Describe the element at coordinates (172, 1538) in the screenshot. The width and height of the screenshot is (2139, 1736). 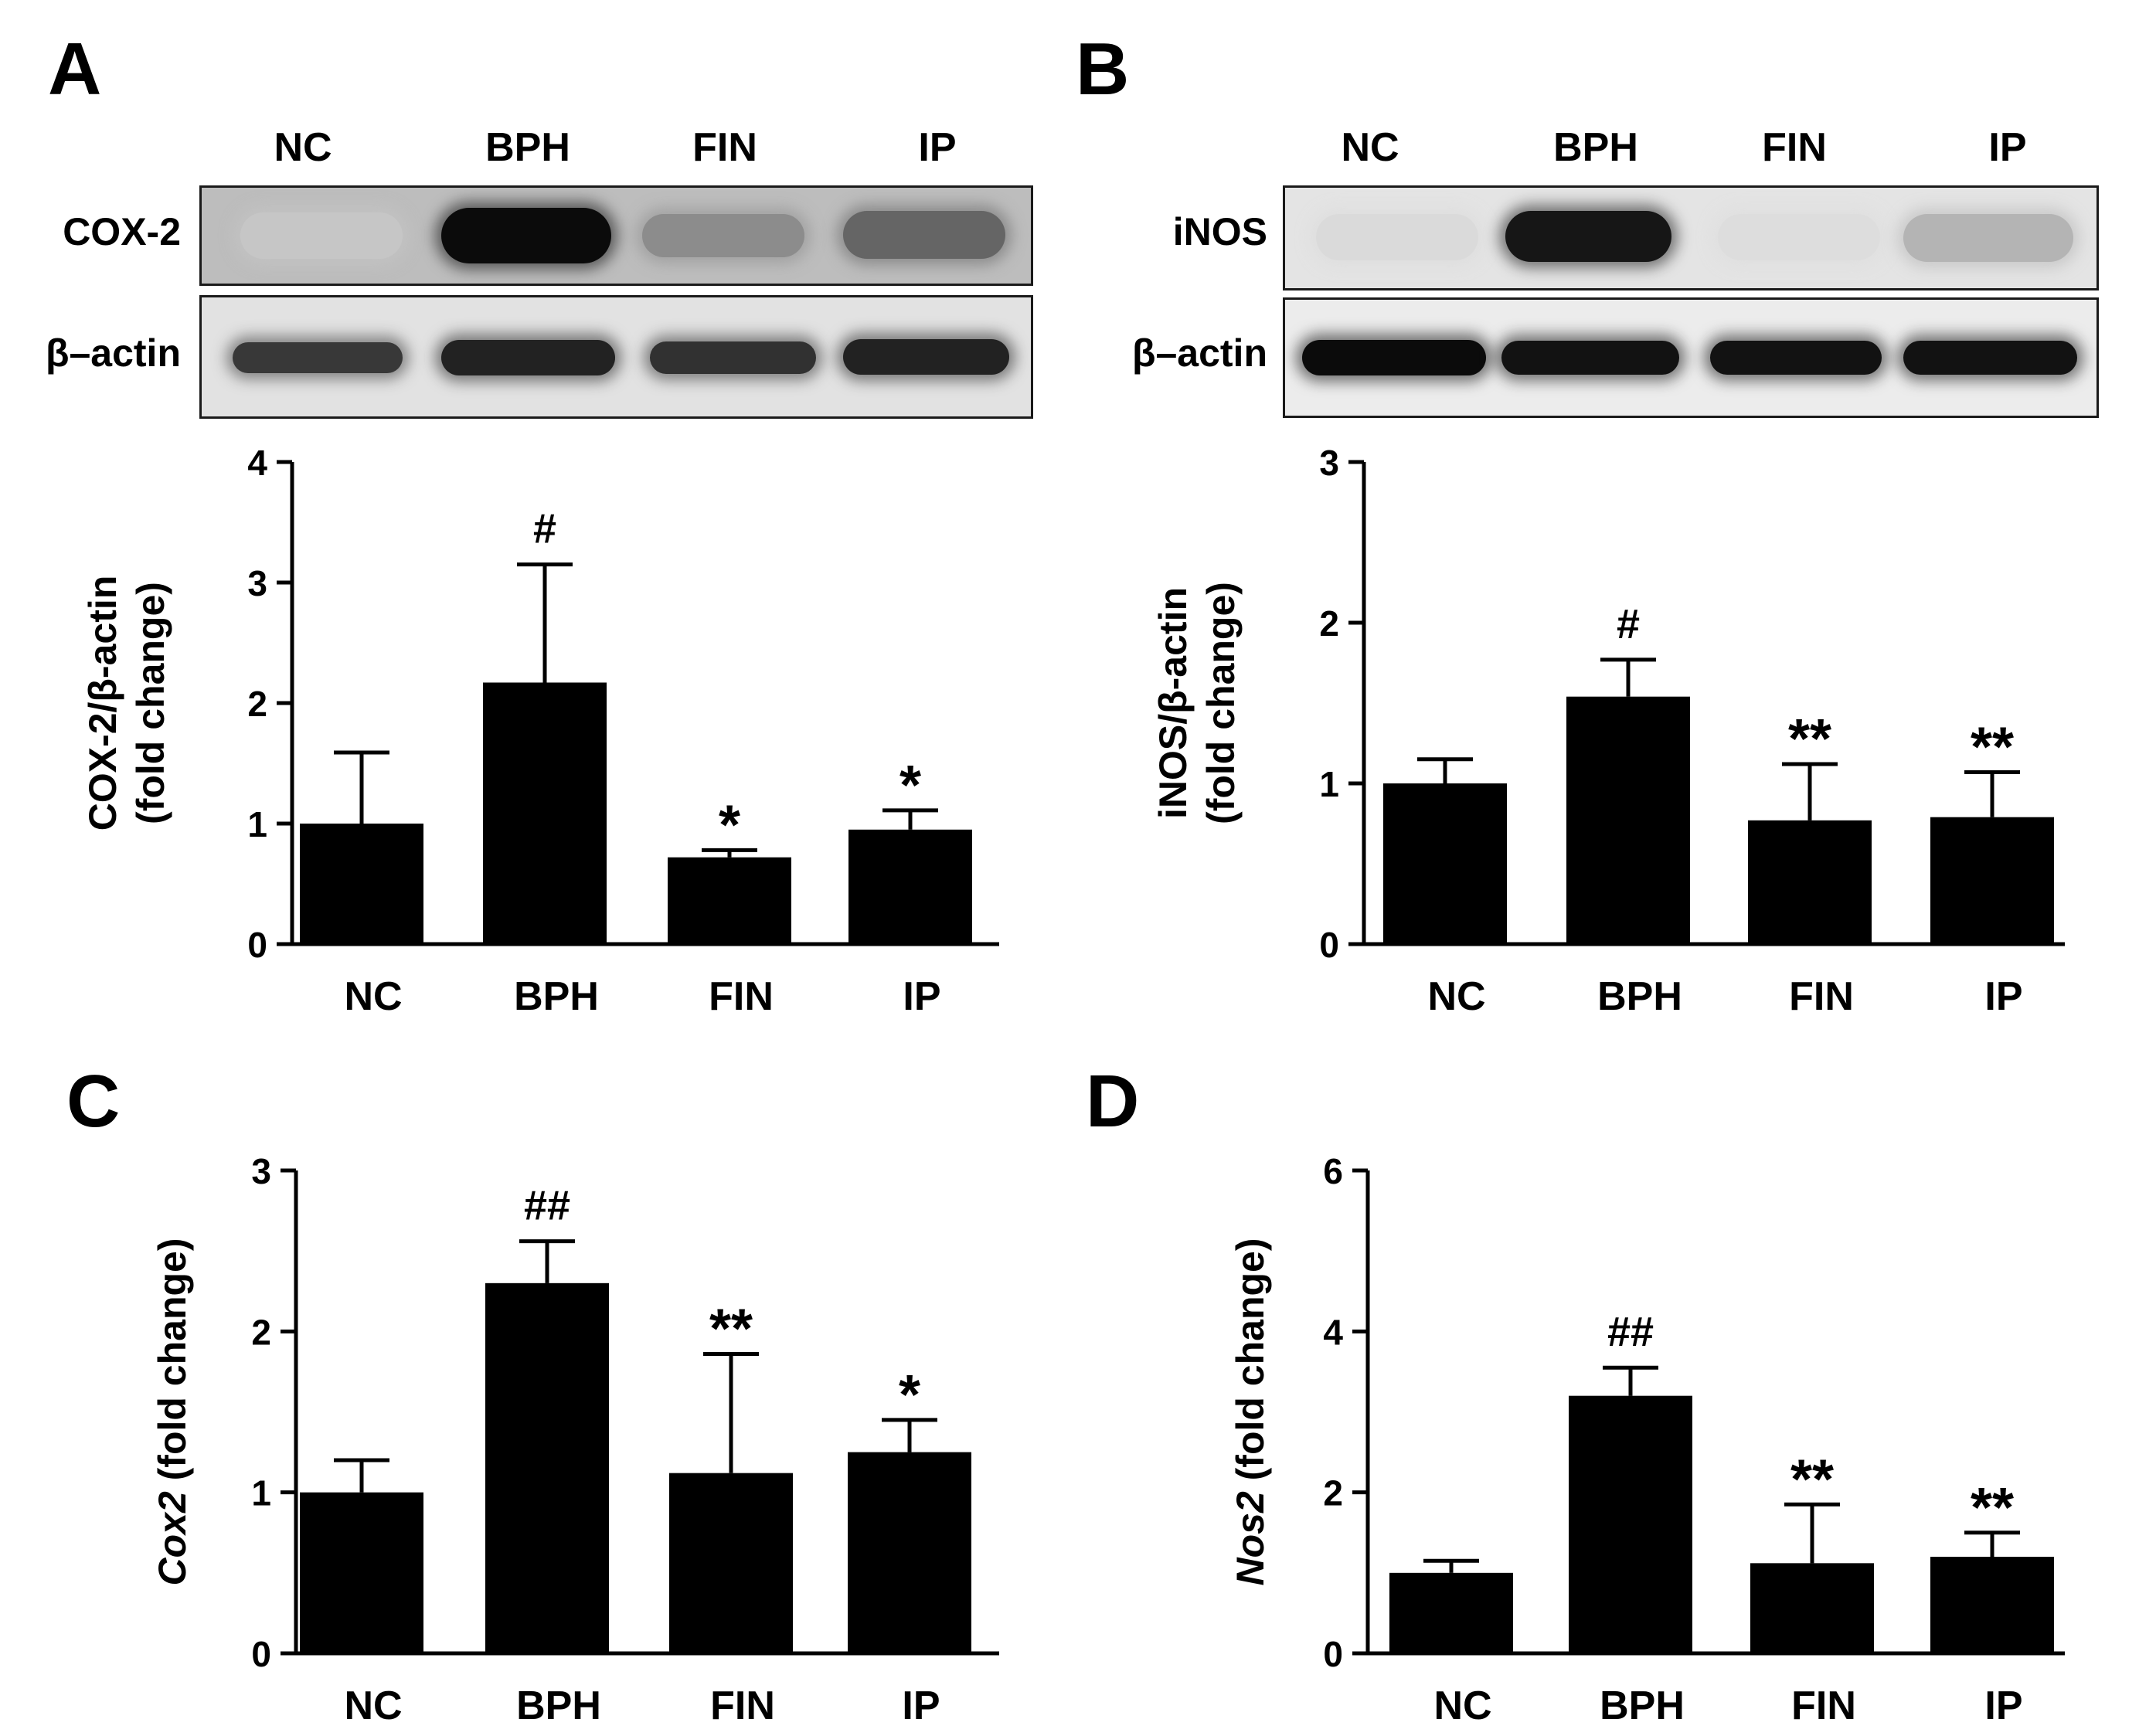
I see `y-axis-label-gene: Cox2` at that location.